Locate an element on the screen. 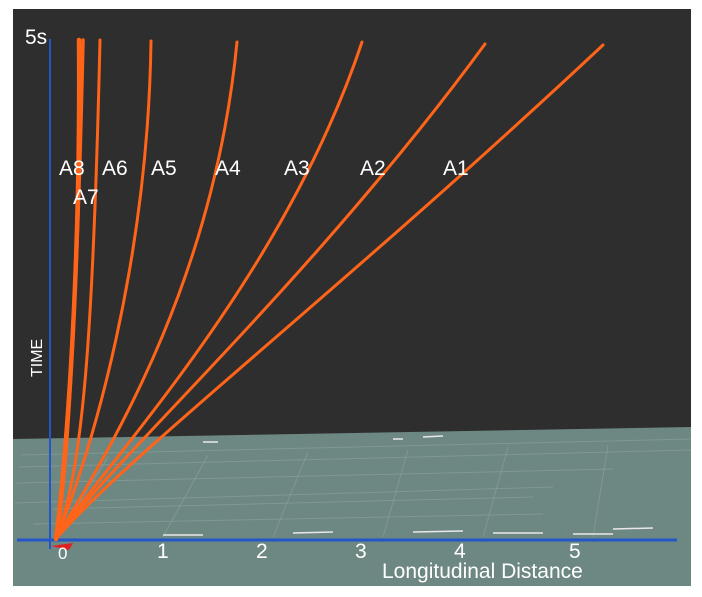 The image size is (702, 597). trajectory-curve-a6 is located at coordinates (78, 289).